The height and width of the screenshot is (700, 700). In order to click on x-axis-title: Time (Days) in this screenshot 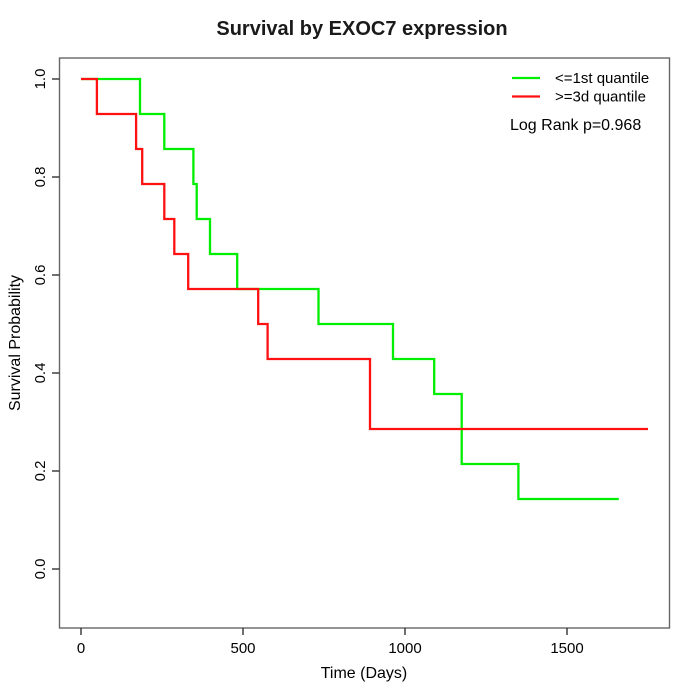, I will do `click(364, 673)`.